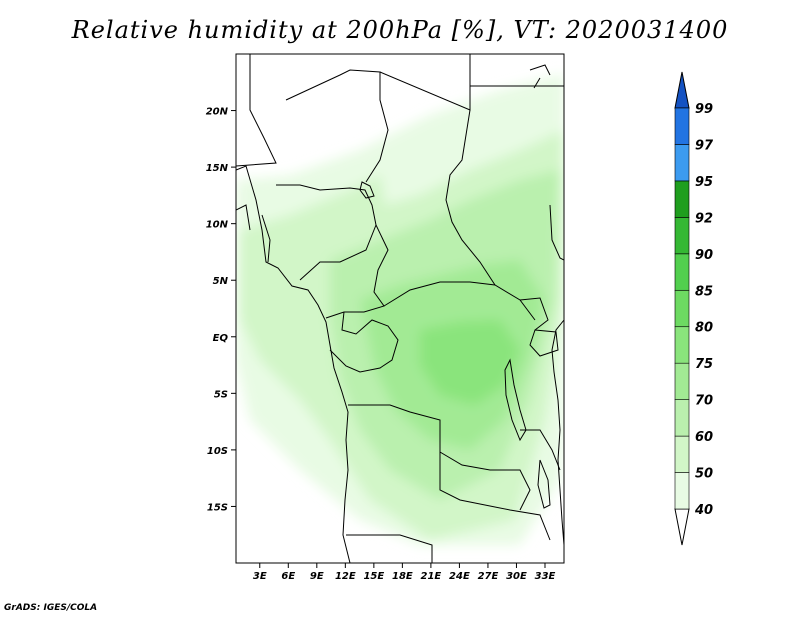 The width and height of the screenshot is (800, 618). I want to click on lake-tanganyika, so click(515, 400).